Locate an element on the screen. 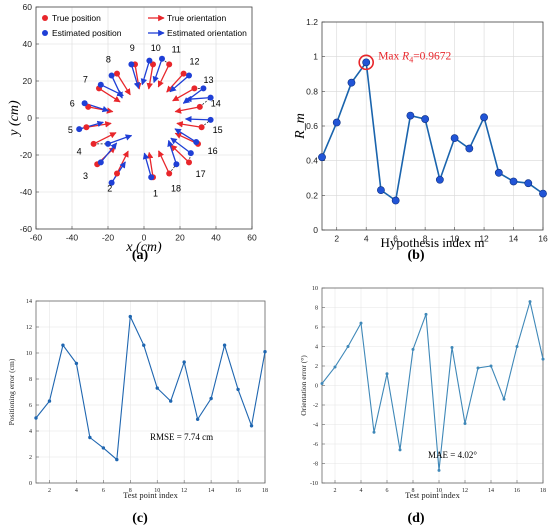 The height and width of the screenshot is (532, 550). test-point-label: 7 is located at coordinates (85, 79).